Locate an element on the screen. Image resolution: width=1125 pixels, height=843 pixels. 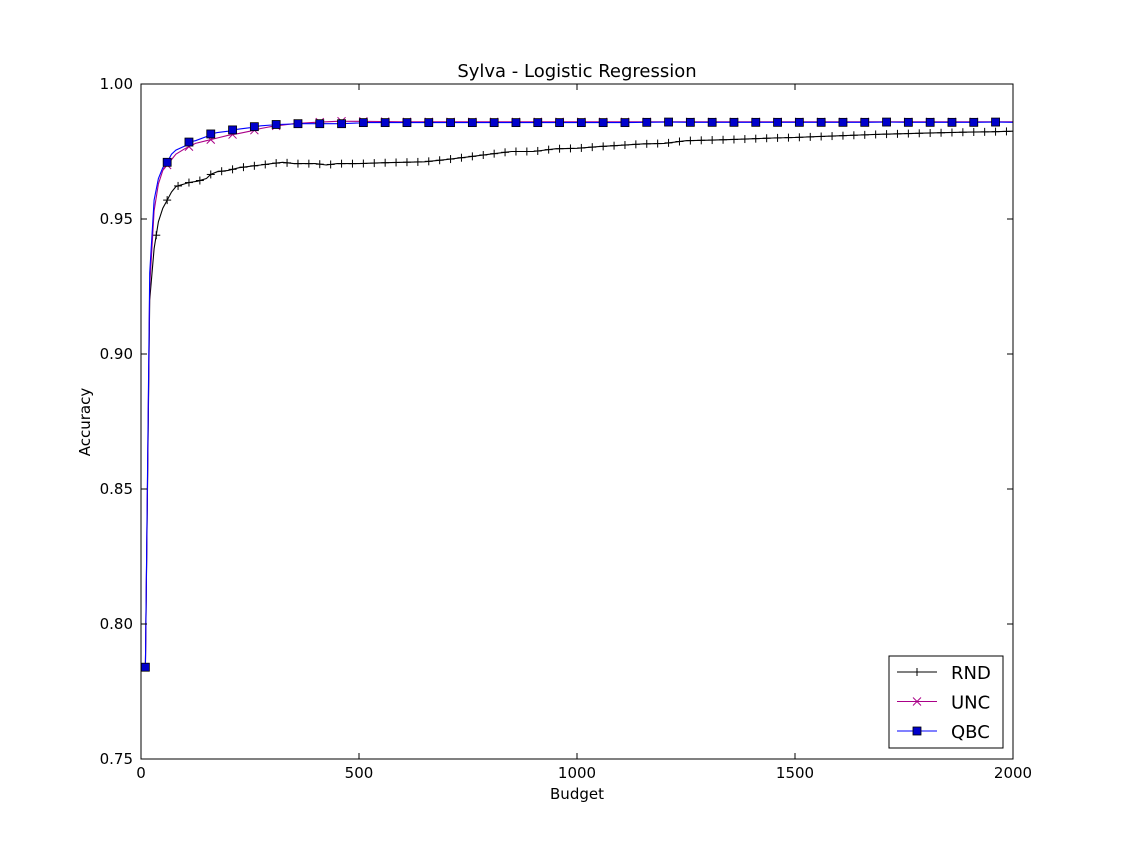
x-tick-label: 1000 is located at coordinates (577, 773).